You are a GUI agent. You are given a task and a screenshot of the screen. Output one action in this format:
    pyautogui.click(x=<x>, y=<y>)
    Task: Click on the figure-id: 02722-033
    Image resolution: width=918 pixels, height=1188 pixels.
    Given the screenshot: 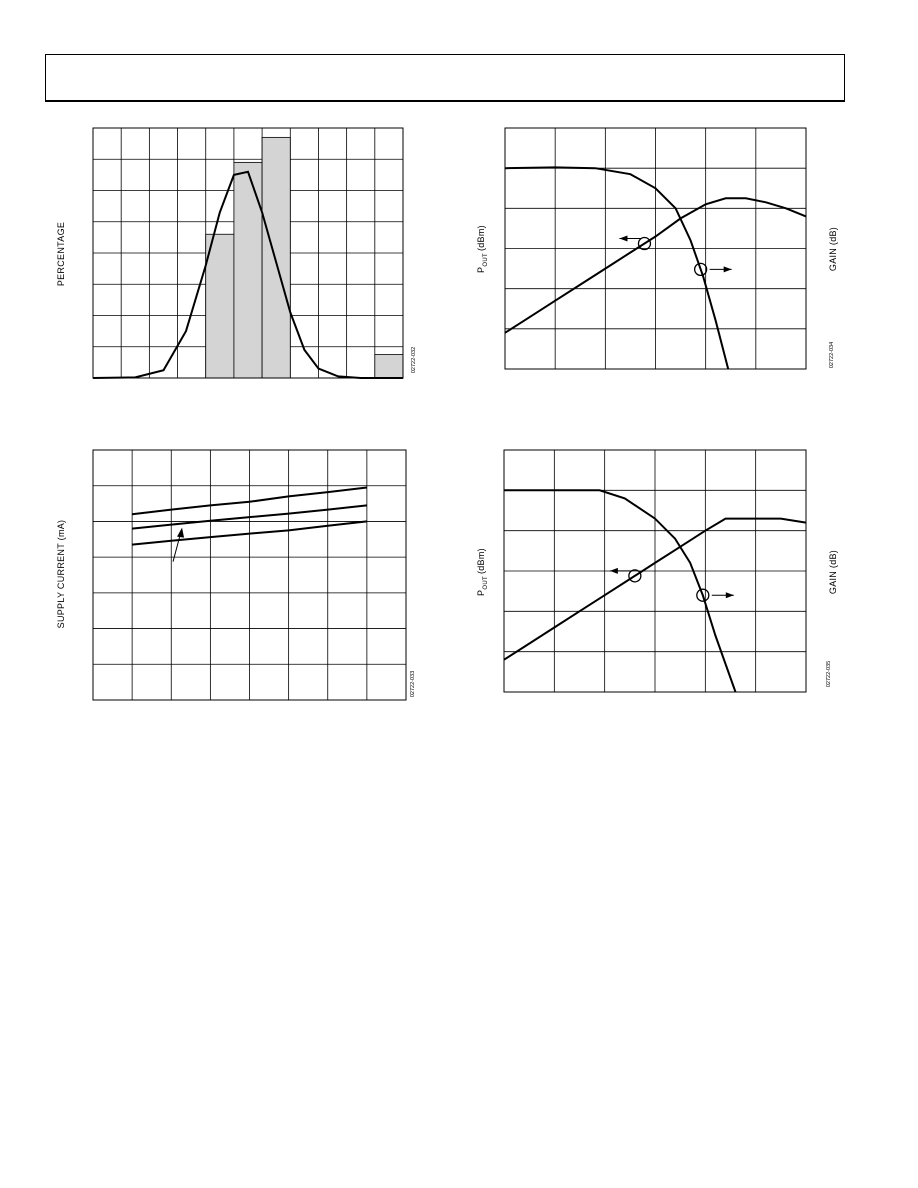 What is the action you would take?
    pyautogui.click(x=413, y=684)
    